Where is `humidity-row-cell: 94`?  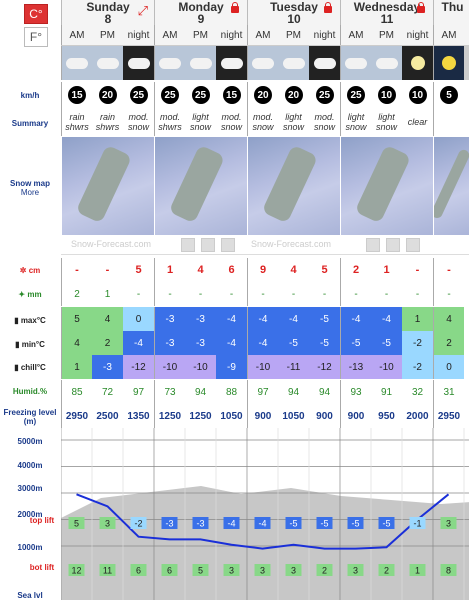 humidity-row-cell: 94 is located at coordinates (200, 392).